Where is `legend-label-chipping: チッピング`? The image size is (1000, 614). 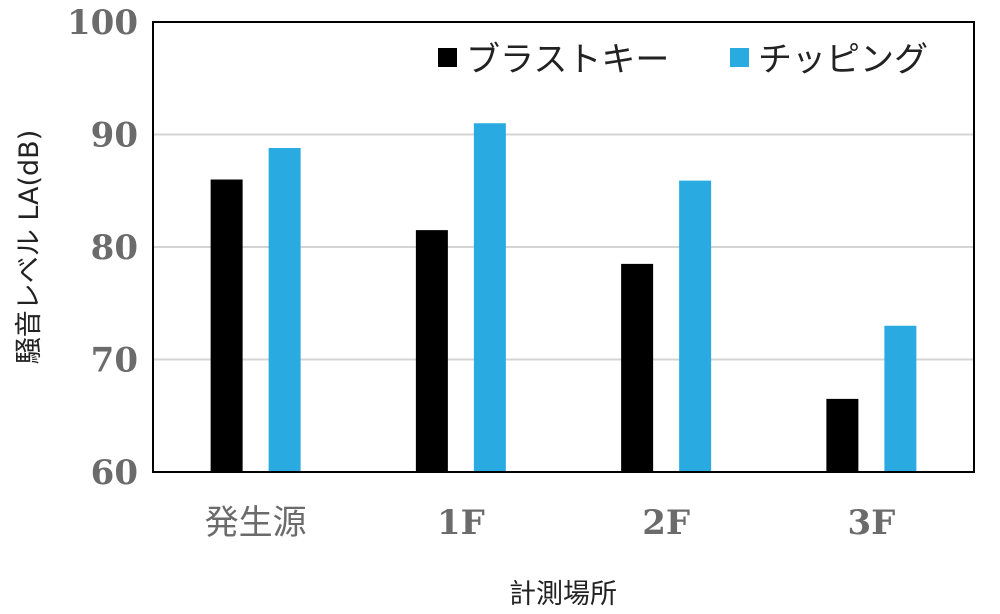 legend-label-chipping: チッピング is located at coordinates (843, 60).